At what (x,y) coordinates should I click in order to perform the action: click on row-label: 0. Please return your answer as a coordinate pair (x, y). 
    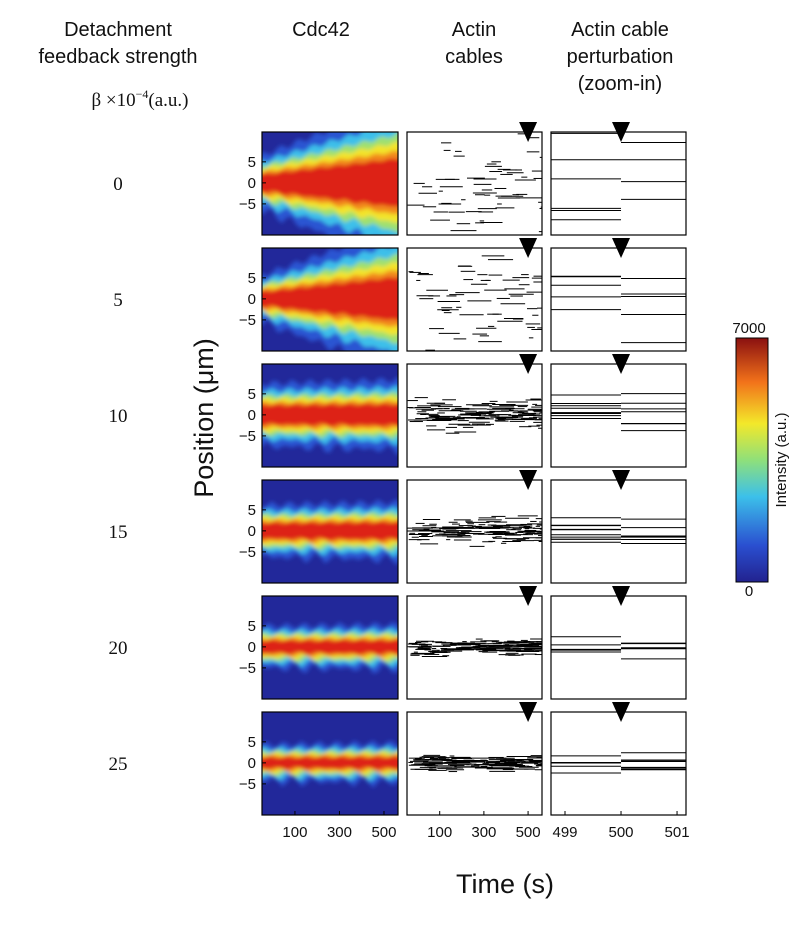
    Looking at the image, I should click on (118, 184).